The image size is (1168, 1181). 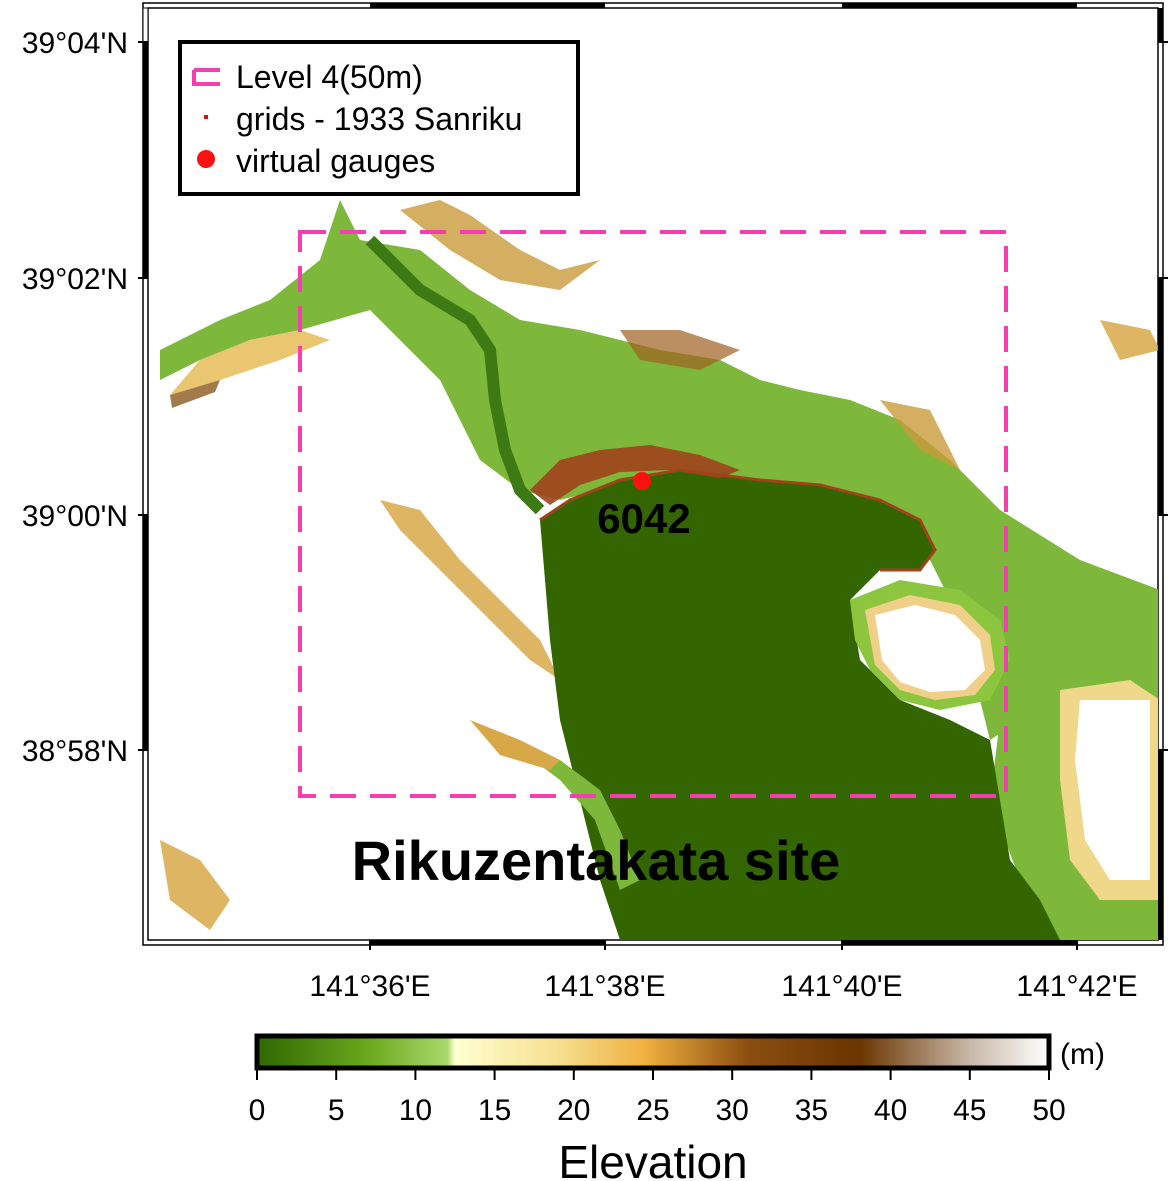 What do you see at coordinates (335, 161) in the screenshot?
I see `legend-item-label: virtual gauges` at bounding box center [335, 161].